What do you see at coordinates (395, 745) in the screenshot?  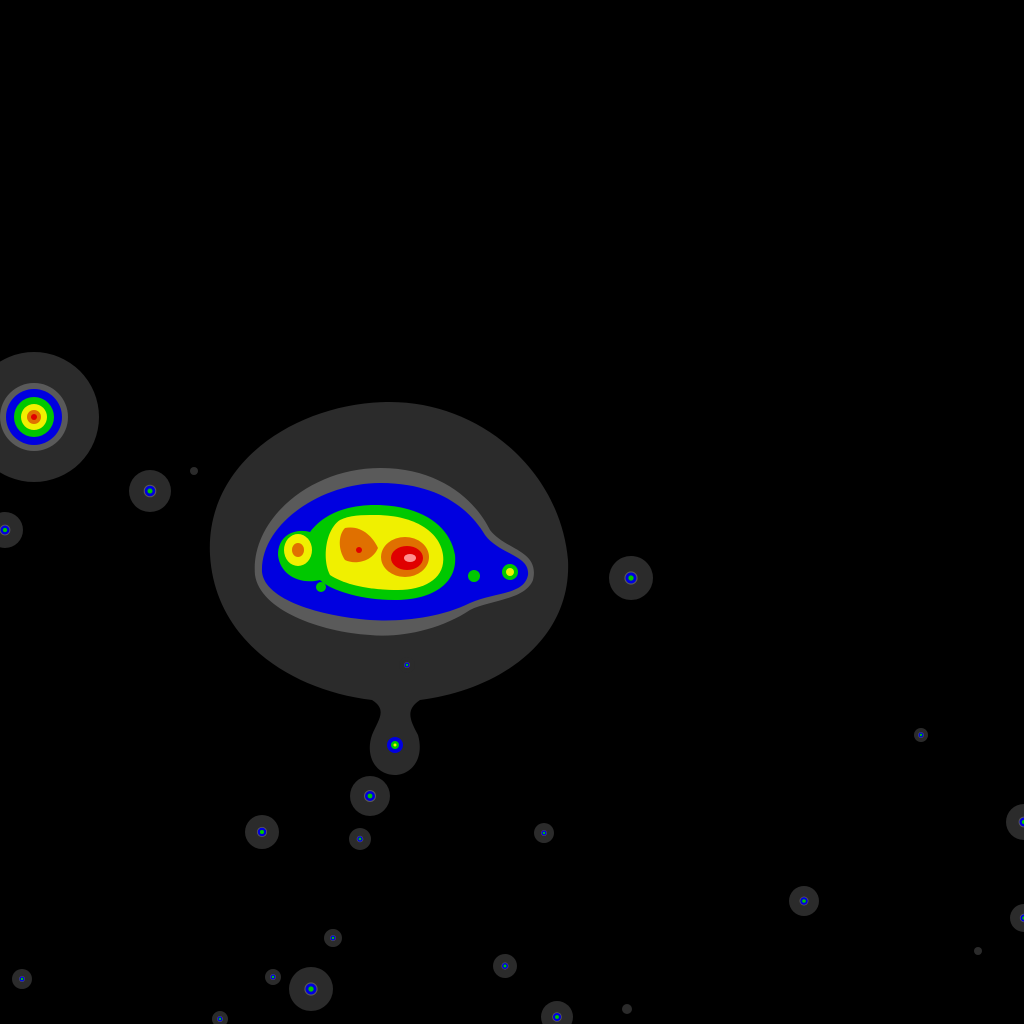 I see `yellow-core` at bounding box center [395, 745].